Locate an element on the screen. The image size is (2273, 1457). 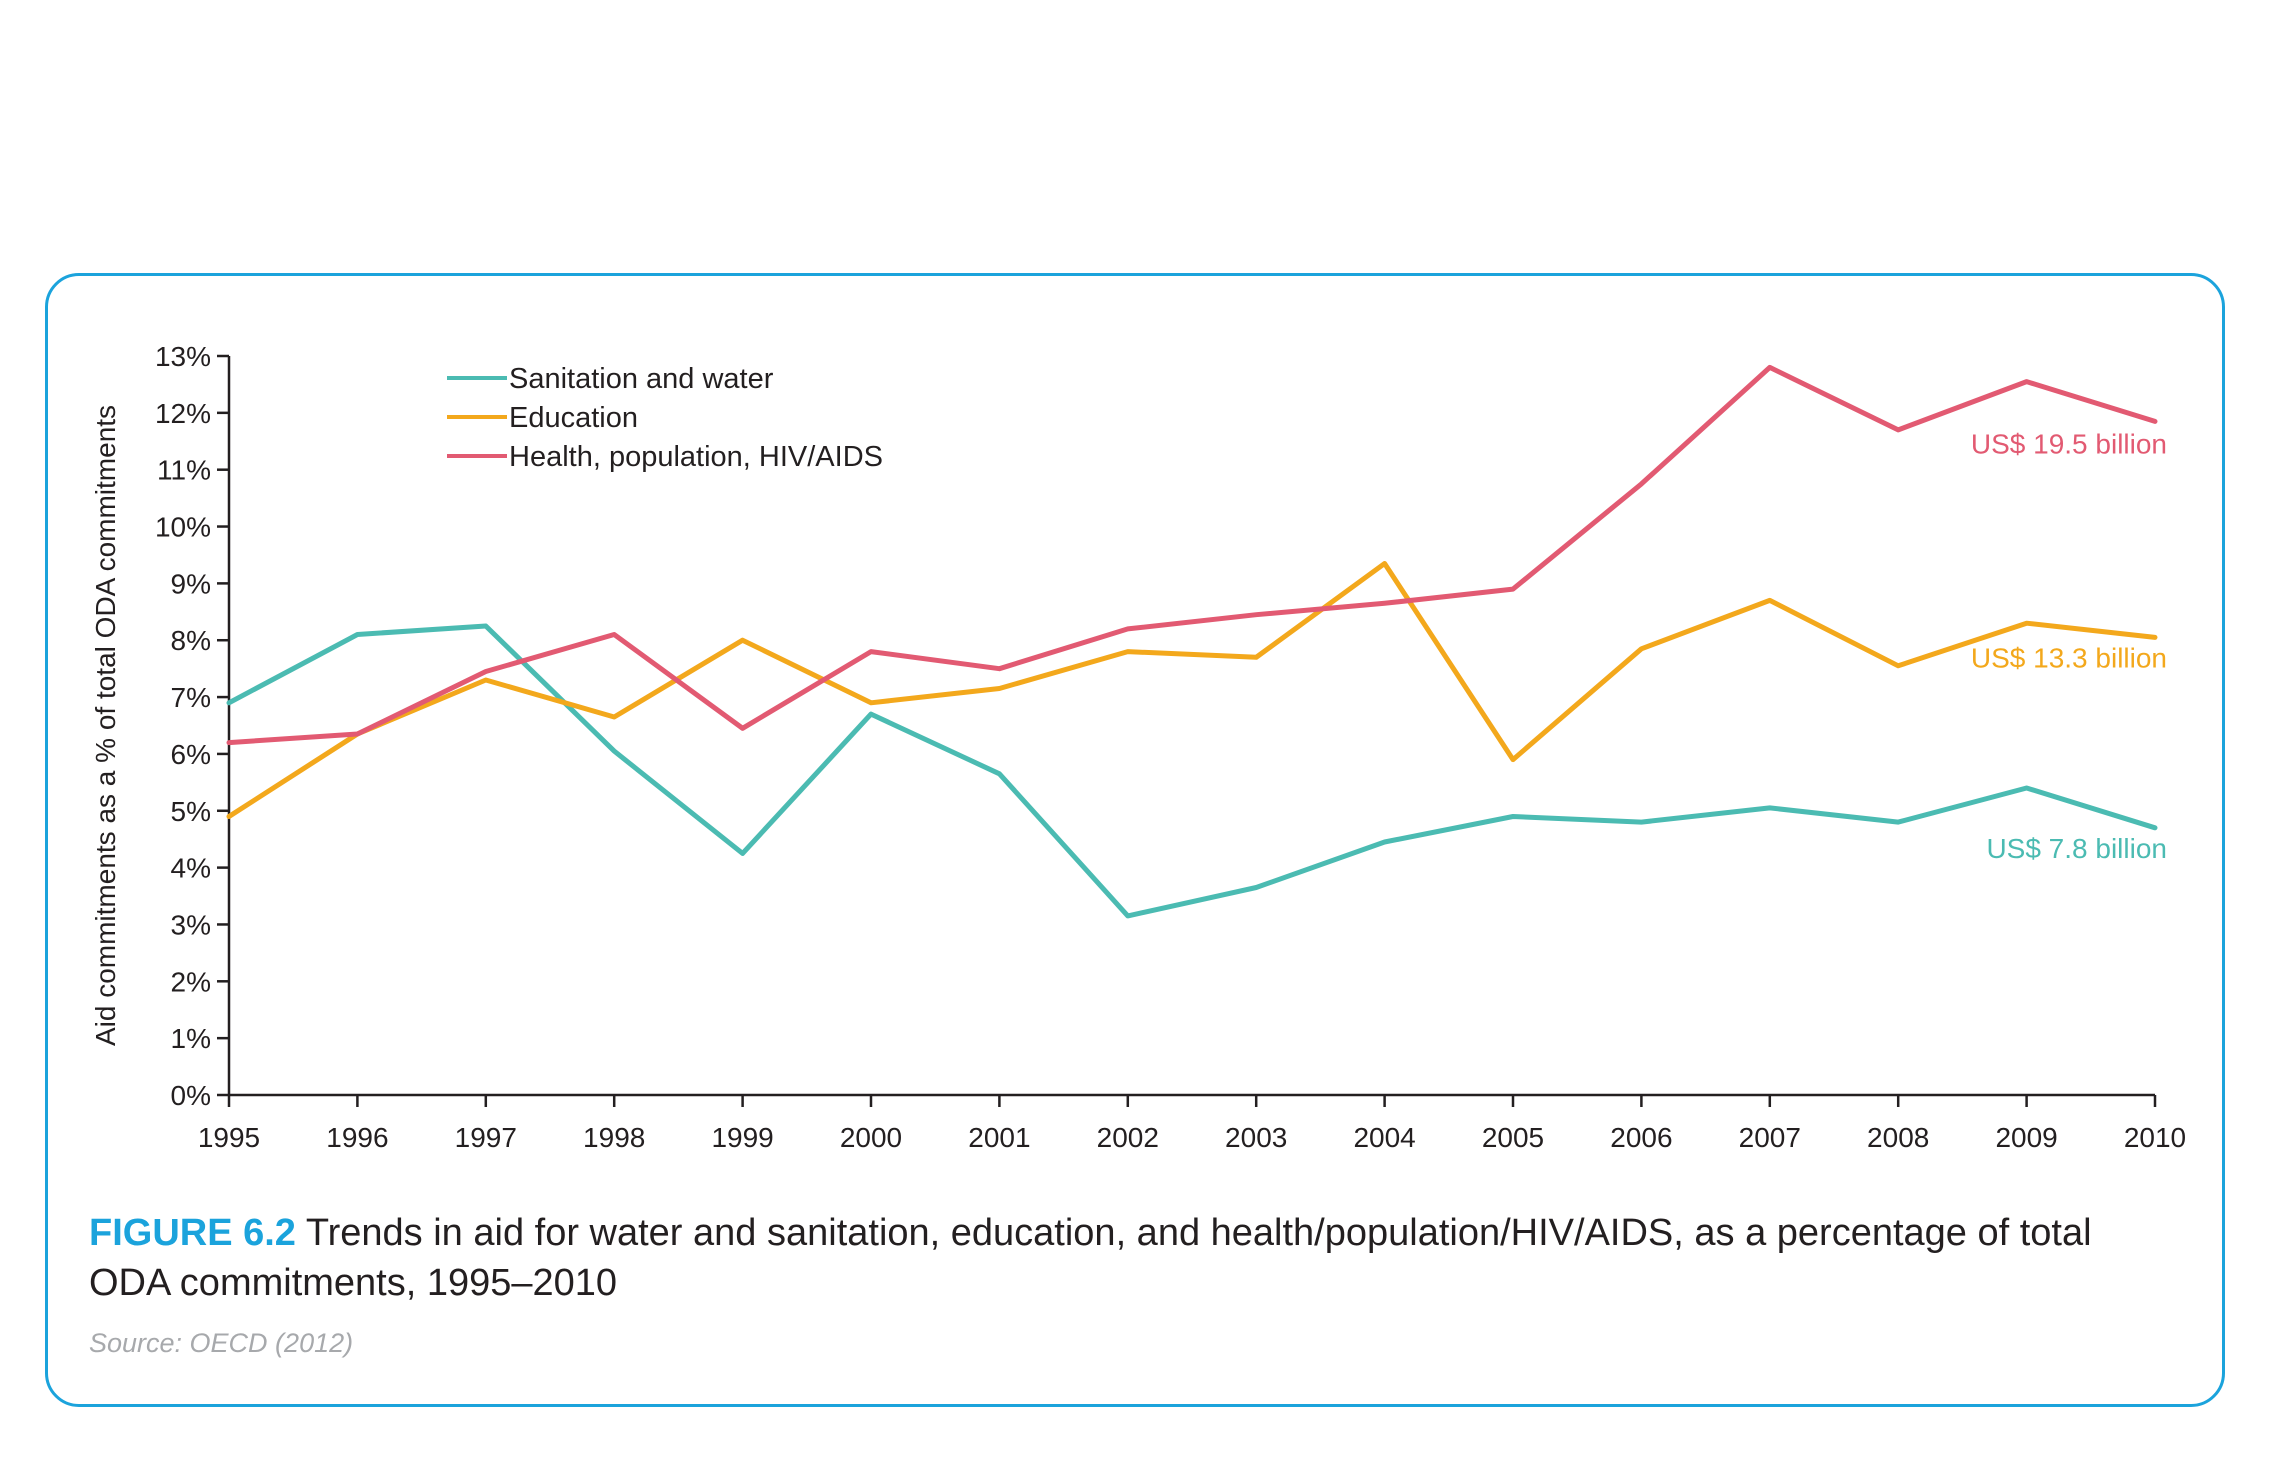
y-tick-label: 3% is located at coordinates (191, 924).